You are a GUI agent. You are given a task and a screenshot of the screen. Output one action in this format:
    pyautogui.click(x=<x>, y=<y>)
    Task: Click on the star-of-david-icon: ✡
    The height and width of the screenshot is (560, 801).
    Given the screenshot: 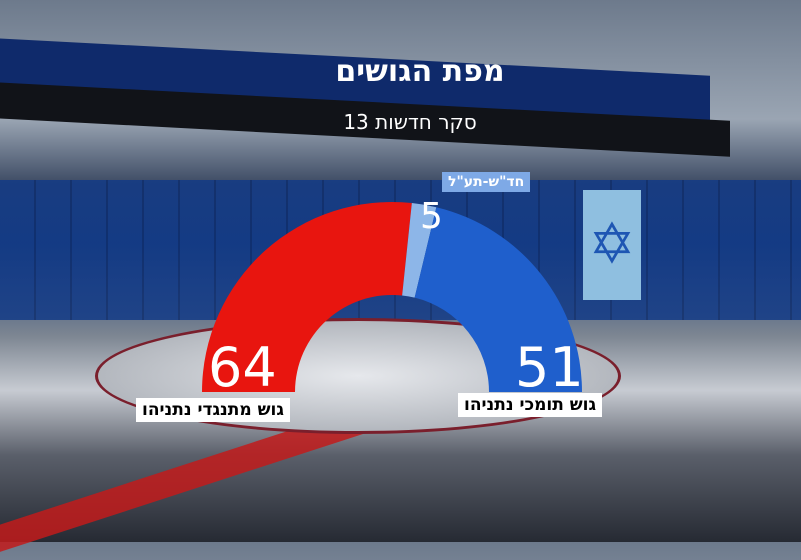 What is the action you would take?
    pyautogui.click(x=612, y=245)
    